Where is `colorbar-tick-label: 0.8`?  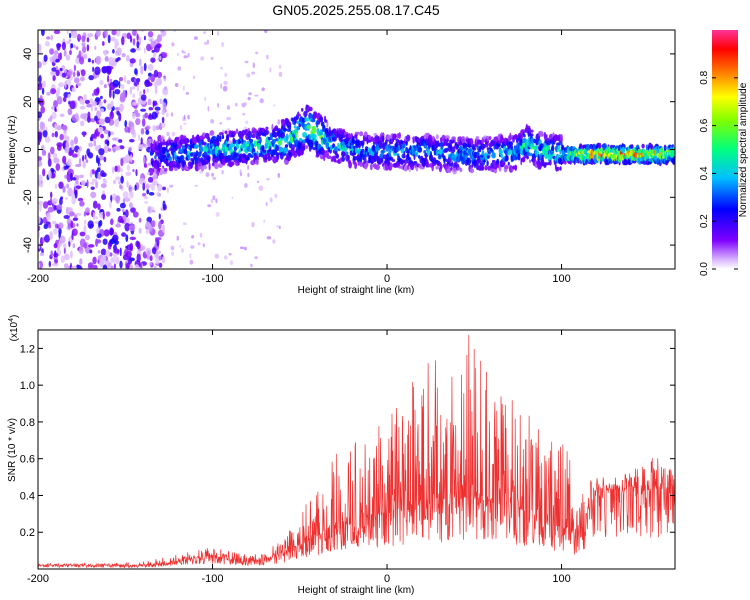
colorbar-tick-label: 0.8 is located at coordinates (704, 77).